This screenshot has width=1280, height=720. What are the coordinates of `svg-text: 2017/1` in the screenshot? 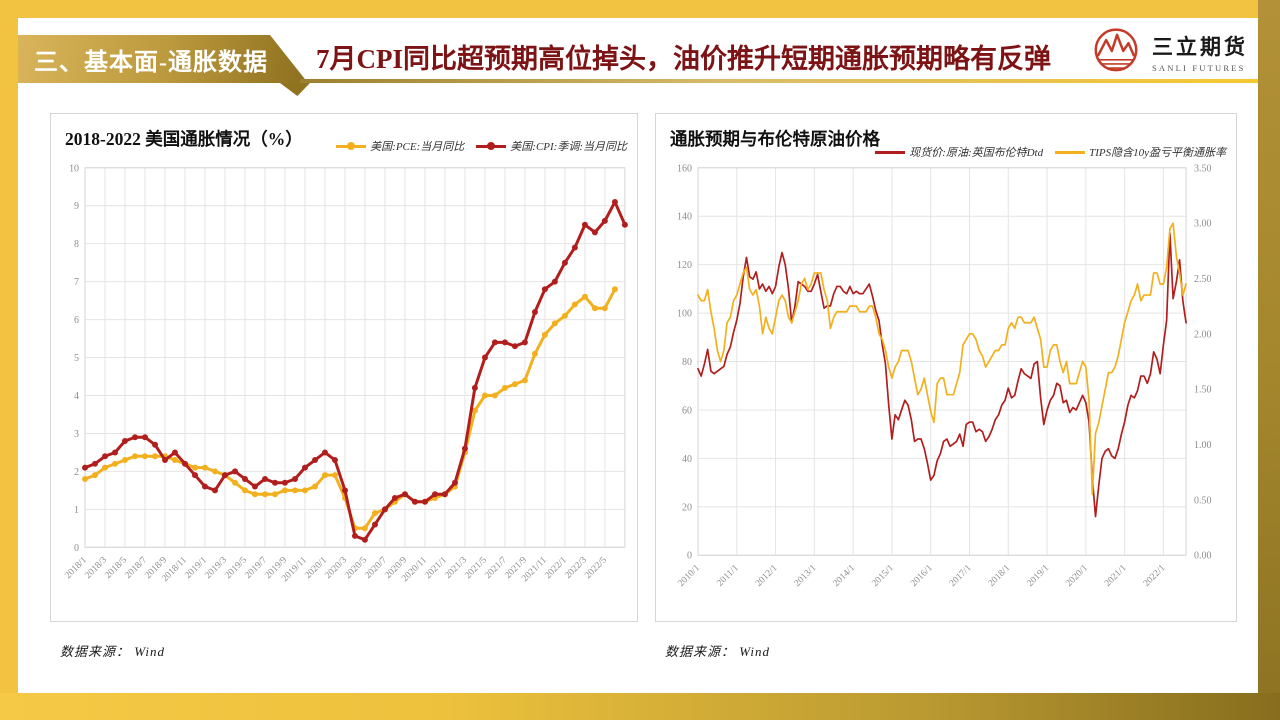 It's located at (961, 576).